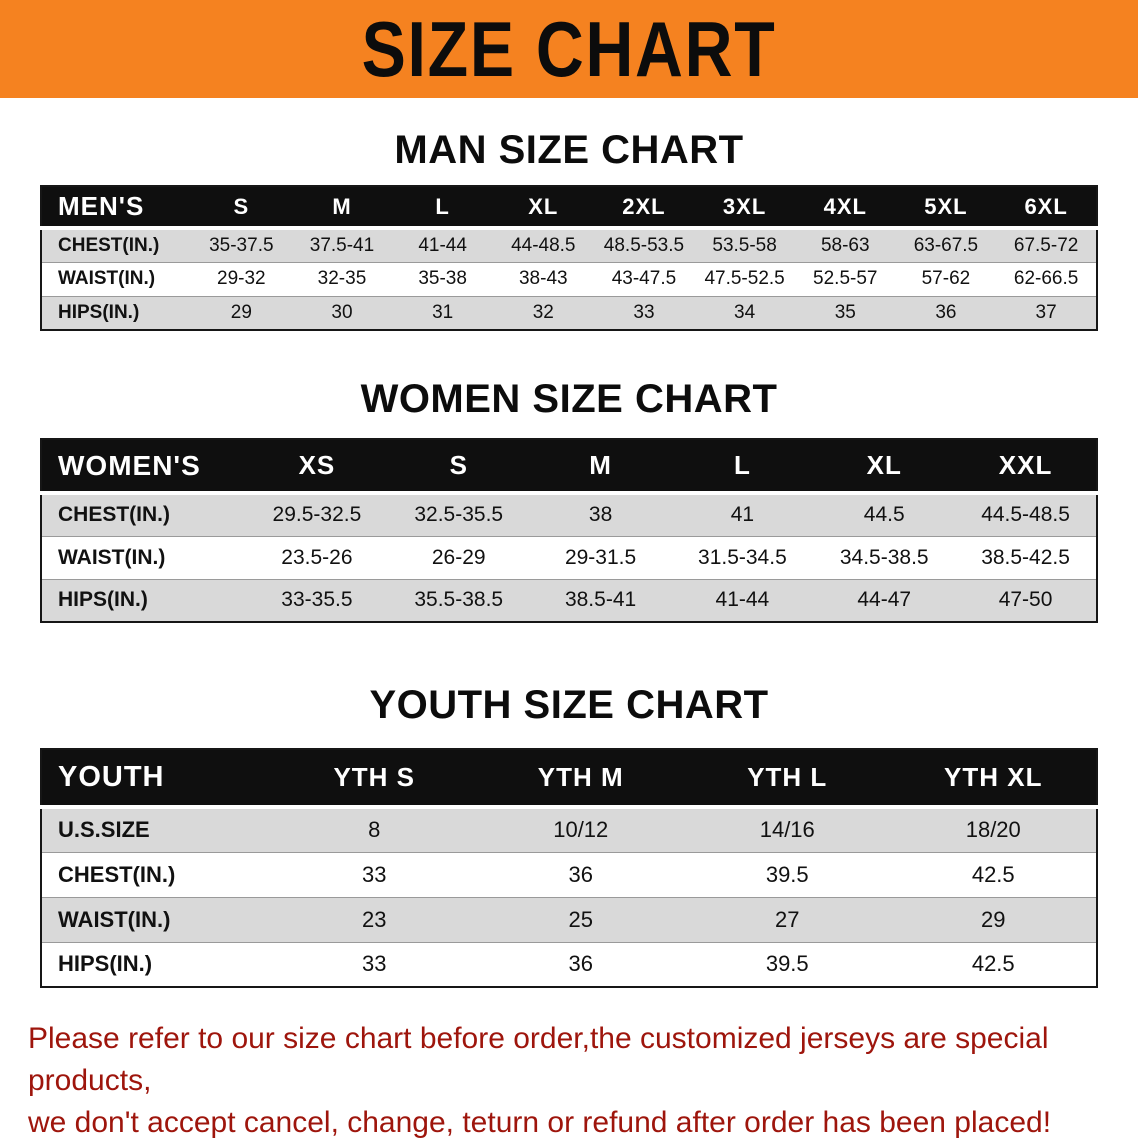 The height and width of the screenshot is (1144, 1138). I want to click on table-header-row: YOUTH YTH S YTH M YTH L YTH XL, so click(569, 779).